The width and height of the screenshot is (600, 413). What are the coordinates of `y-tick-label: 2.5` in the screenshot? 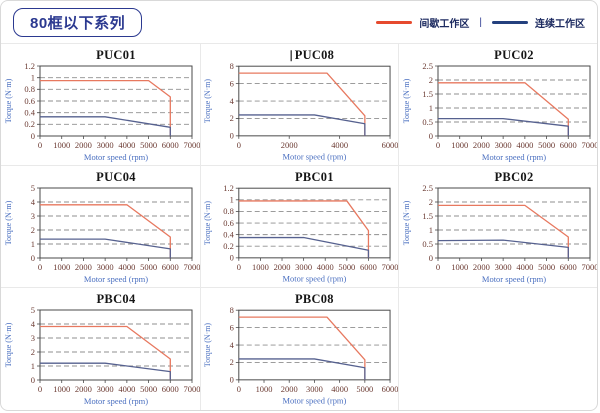 It's located at (427, 187).